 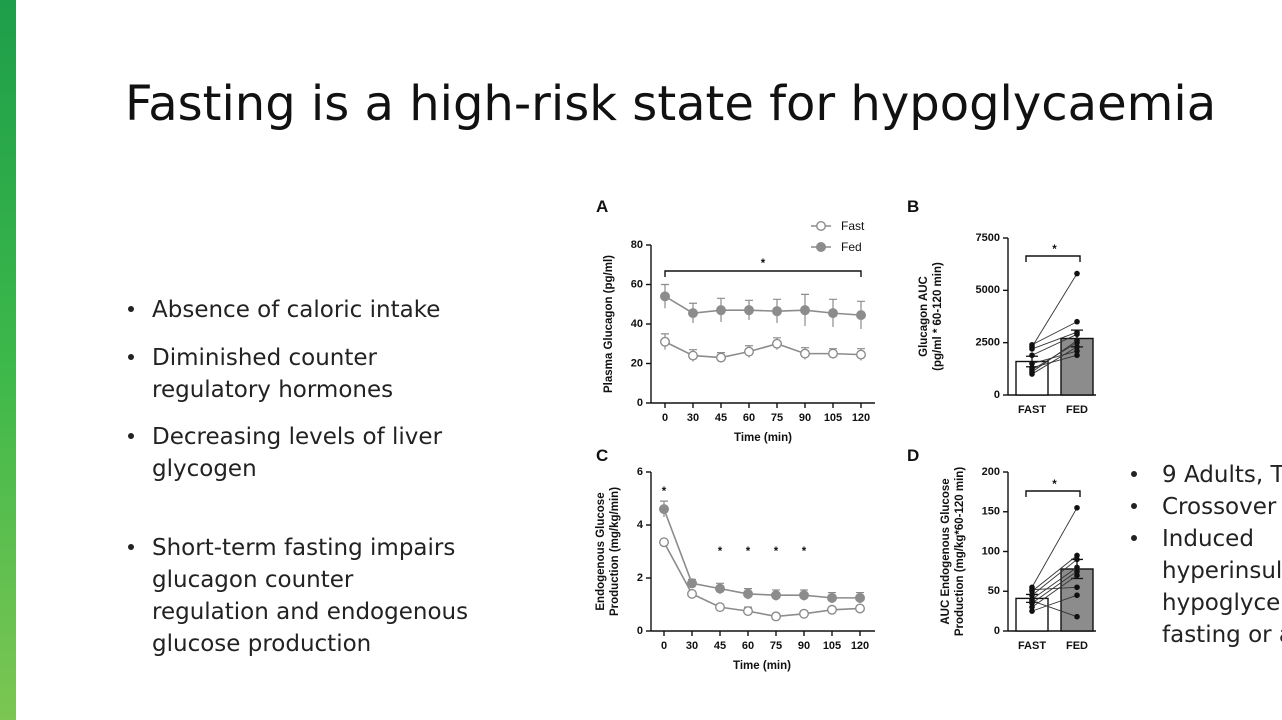 What do you see at coordinates (1032, 410) in the screenshot?
I see `x-tick-label: FAST` at bounding box center [1032, 410].